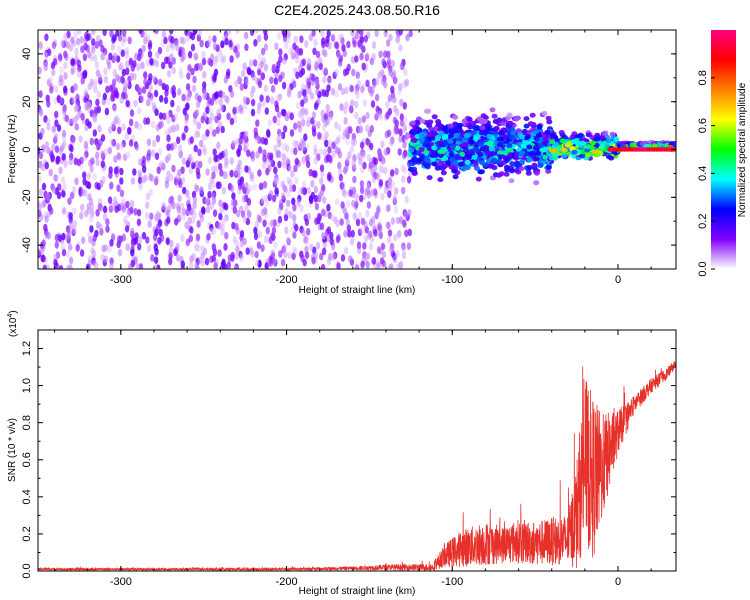 This screenshot has width=750, height=600. What do you see at coordinates (27, 422) in the screenshot?
I see `y-tick-label: 0.8` at bounding box center [27, 422].